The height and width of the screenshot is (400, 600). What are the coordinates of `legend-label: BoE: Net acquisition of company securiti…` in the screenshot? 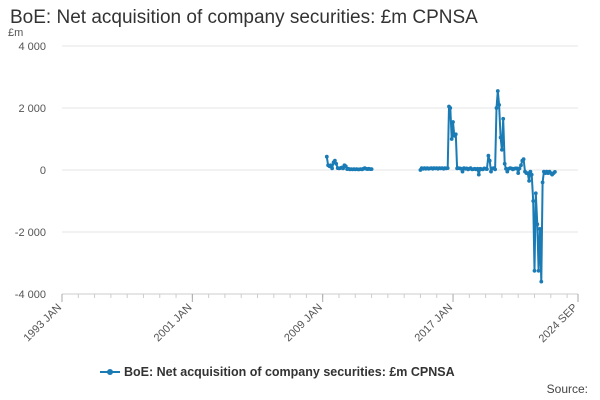 It's located at (289, 372).